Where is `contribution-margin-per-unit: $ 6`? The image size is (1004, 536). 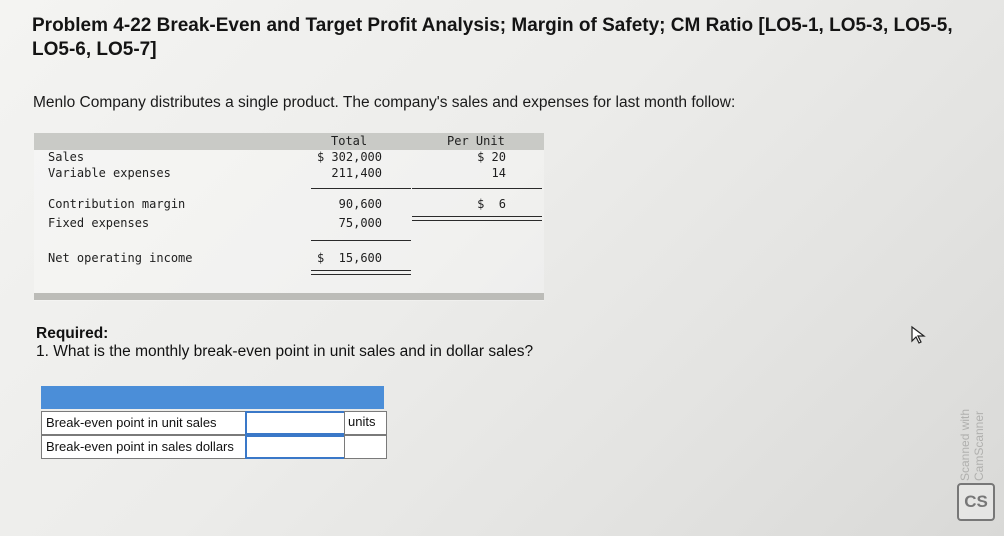 contribution-margin-per-unit: $ 6 is located at coordinates (491, 204).